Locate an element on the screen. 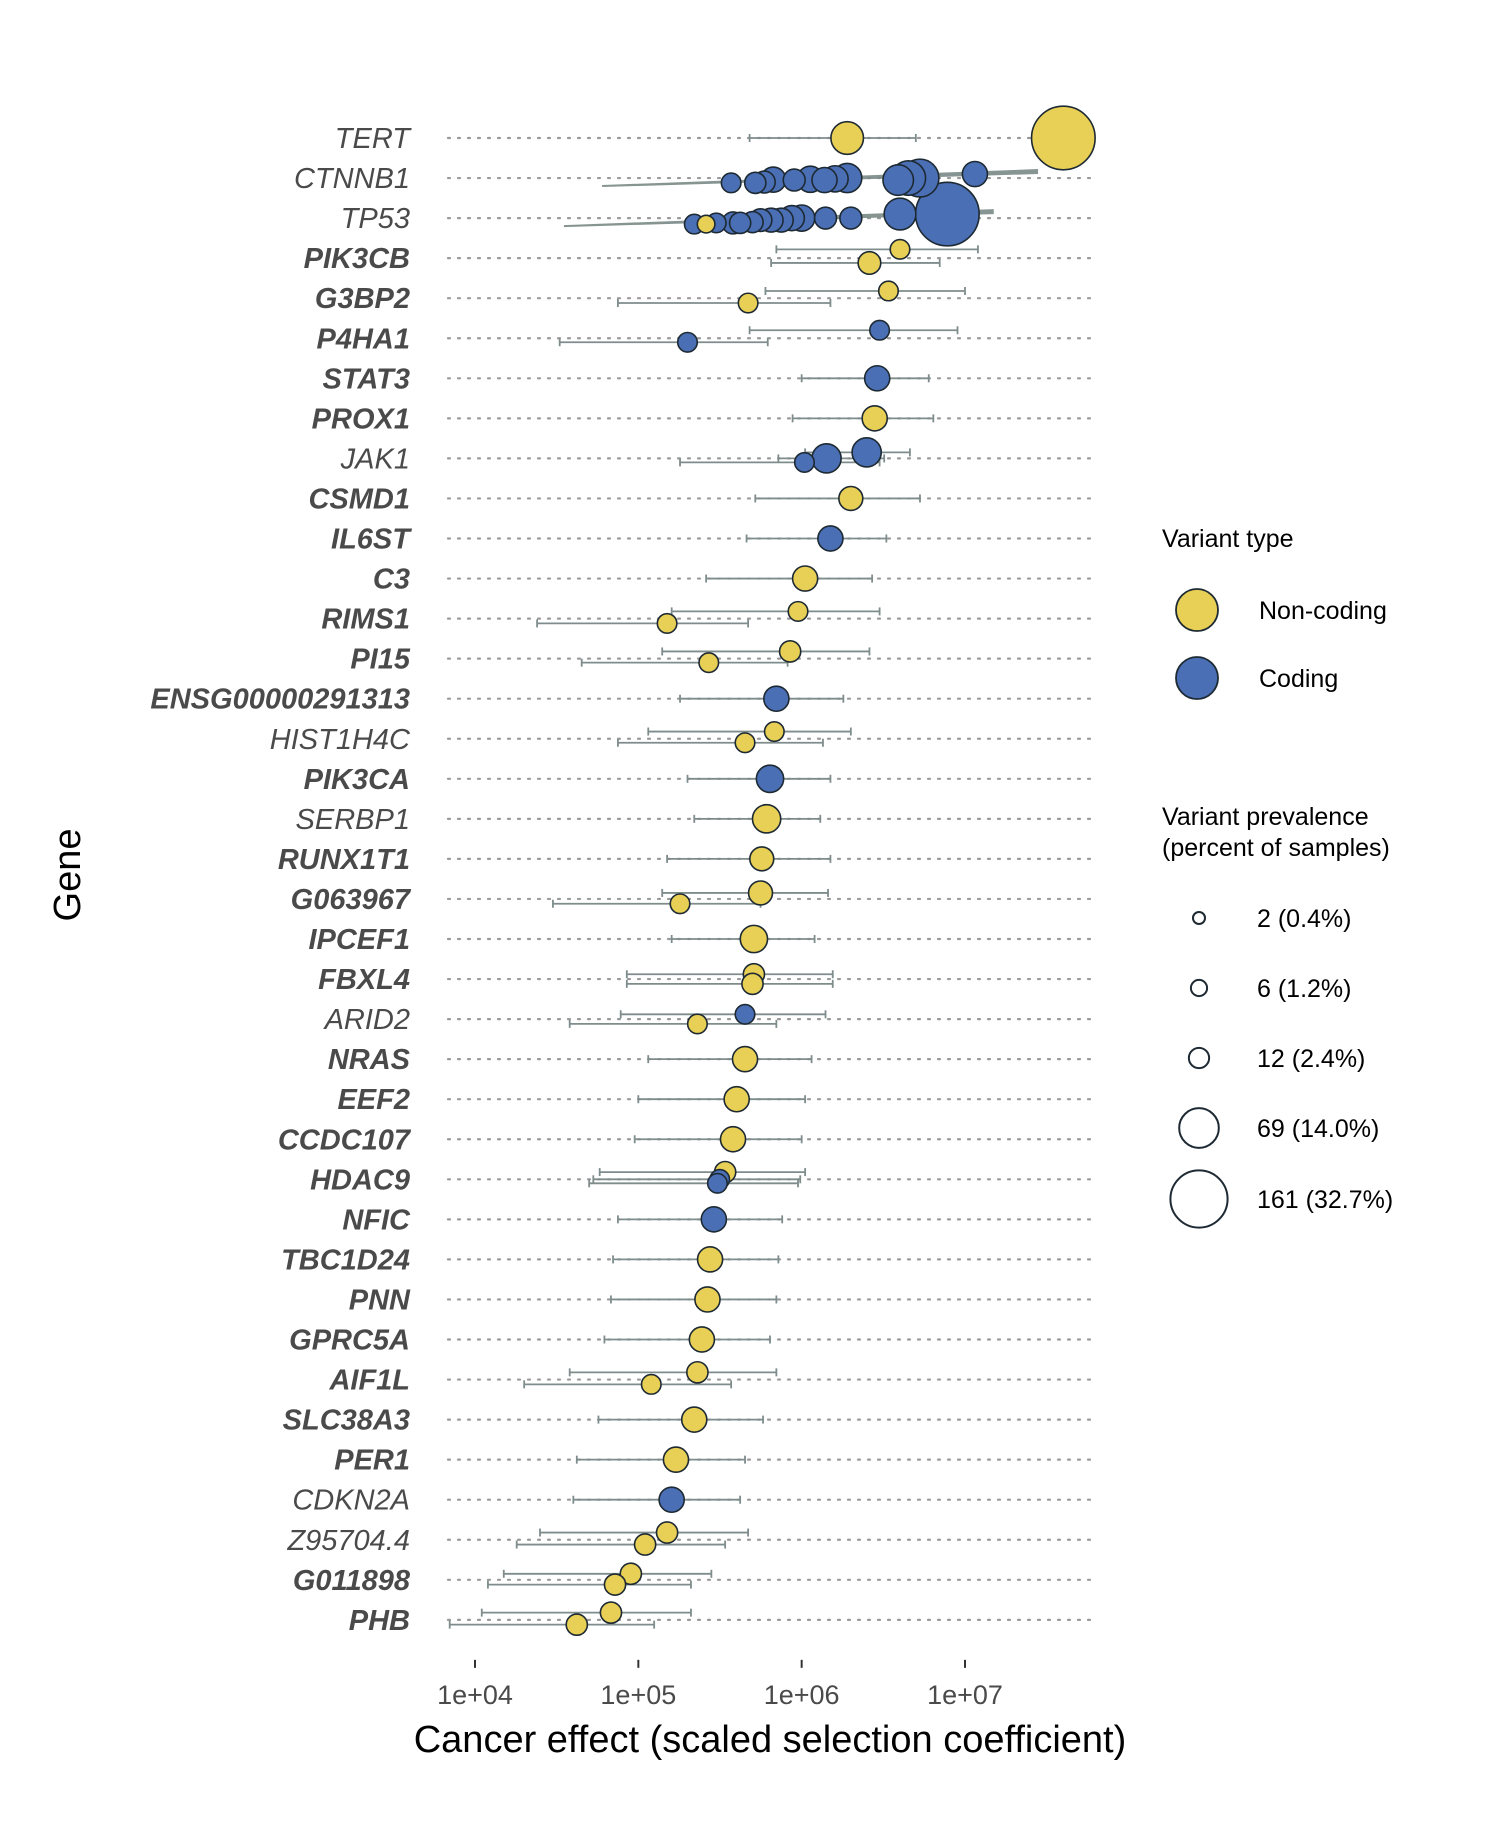 This screenshot has height=1826, width=1506. gene-label: FBXL4 is located at coordinates (364, 980).